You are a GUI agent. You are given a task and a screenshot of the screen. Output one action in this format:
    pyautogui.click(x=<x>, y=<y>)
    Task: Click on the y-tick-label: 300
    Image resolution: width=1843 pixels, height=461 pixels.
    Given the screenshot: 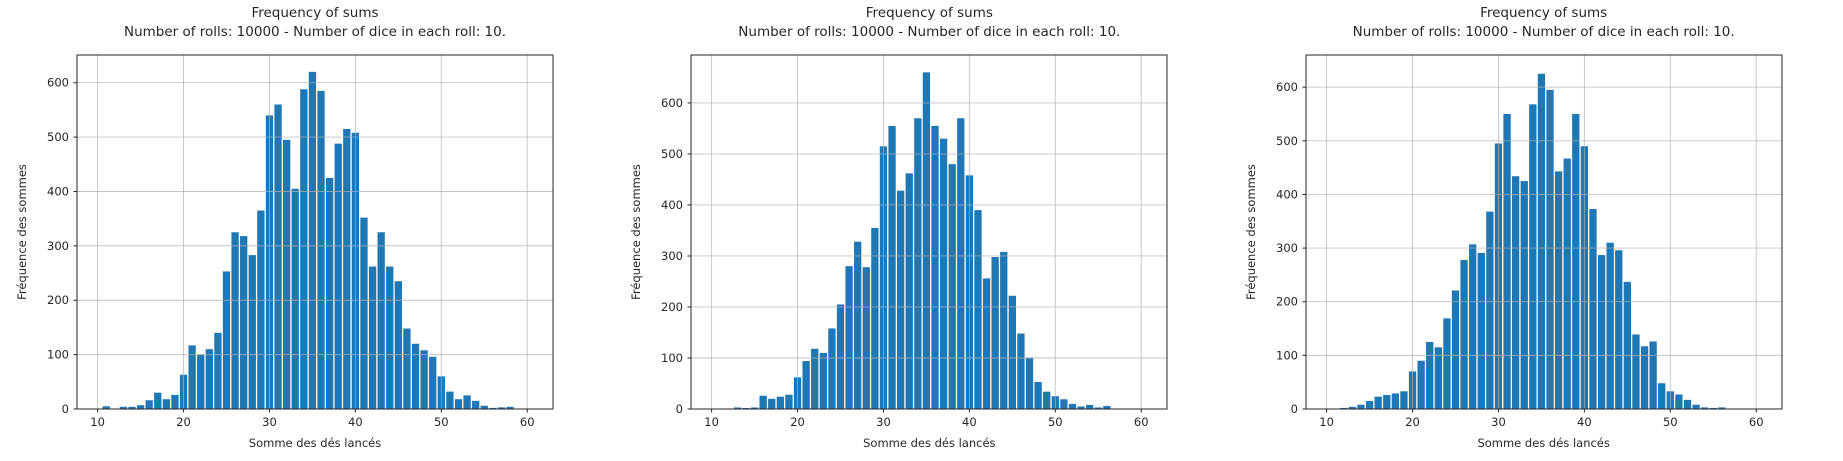 What is the action you would take?
    pyautogui.click(x=1287, y=248)
    